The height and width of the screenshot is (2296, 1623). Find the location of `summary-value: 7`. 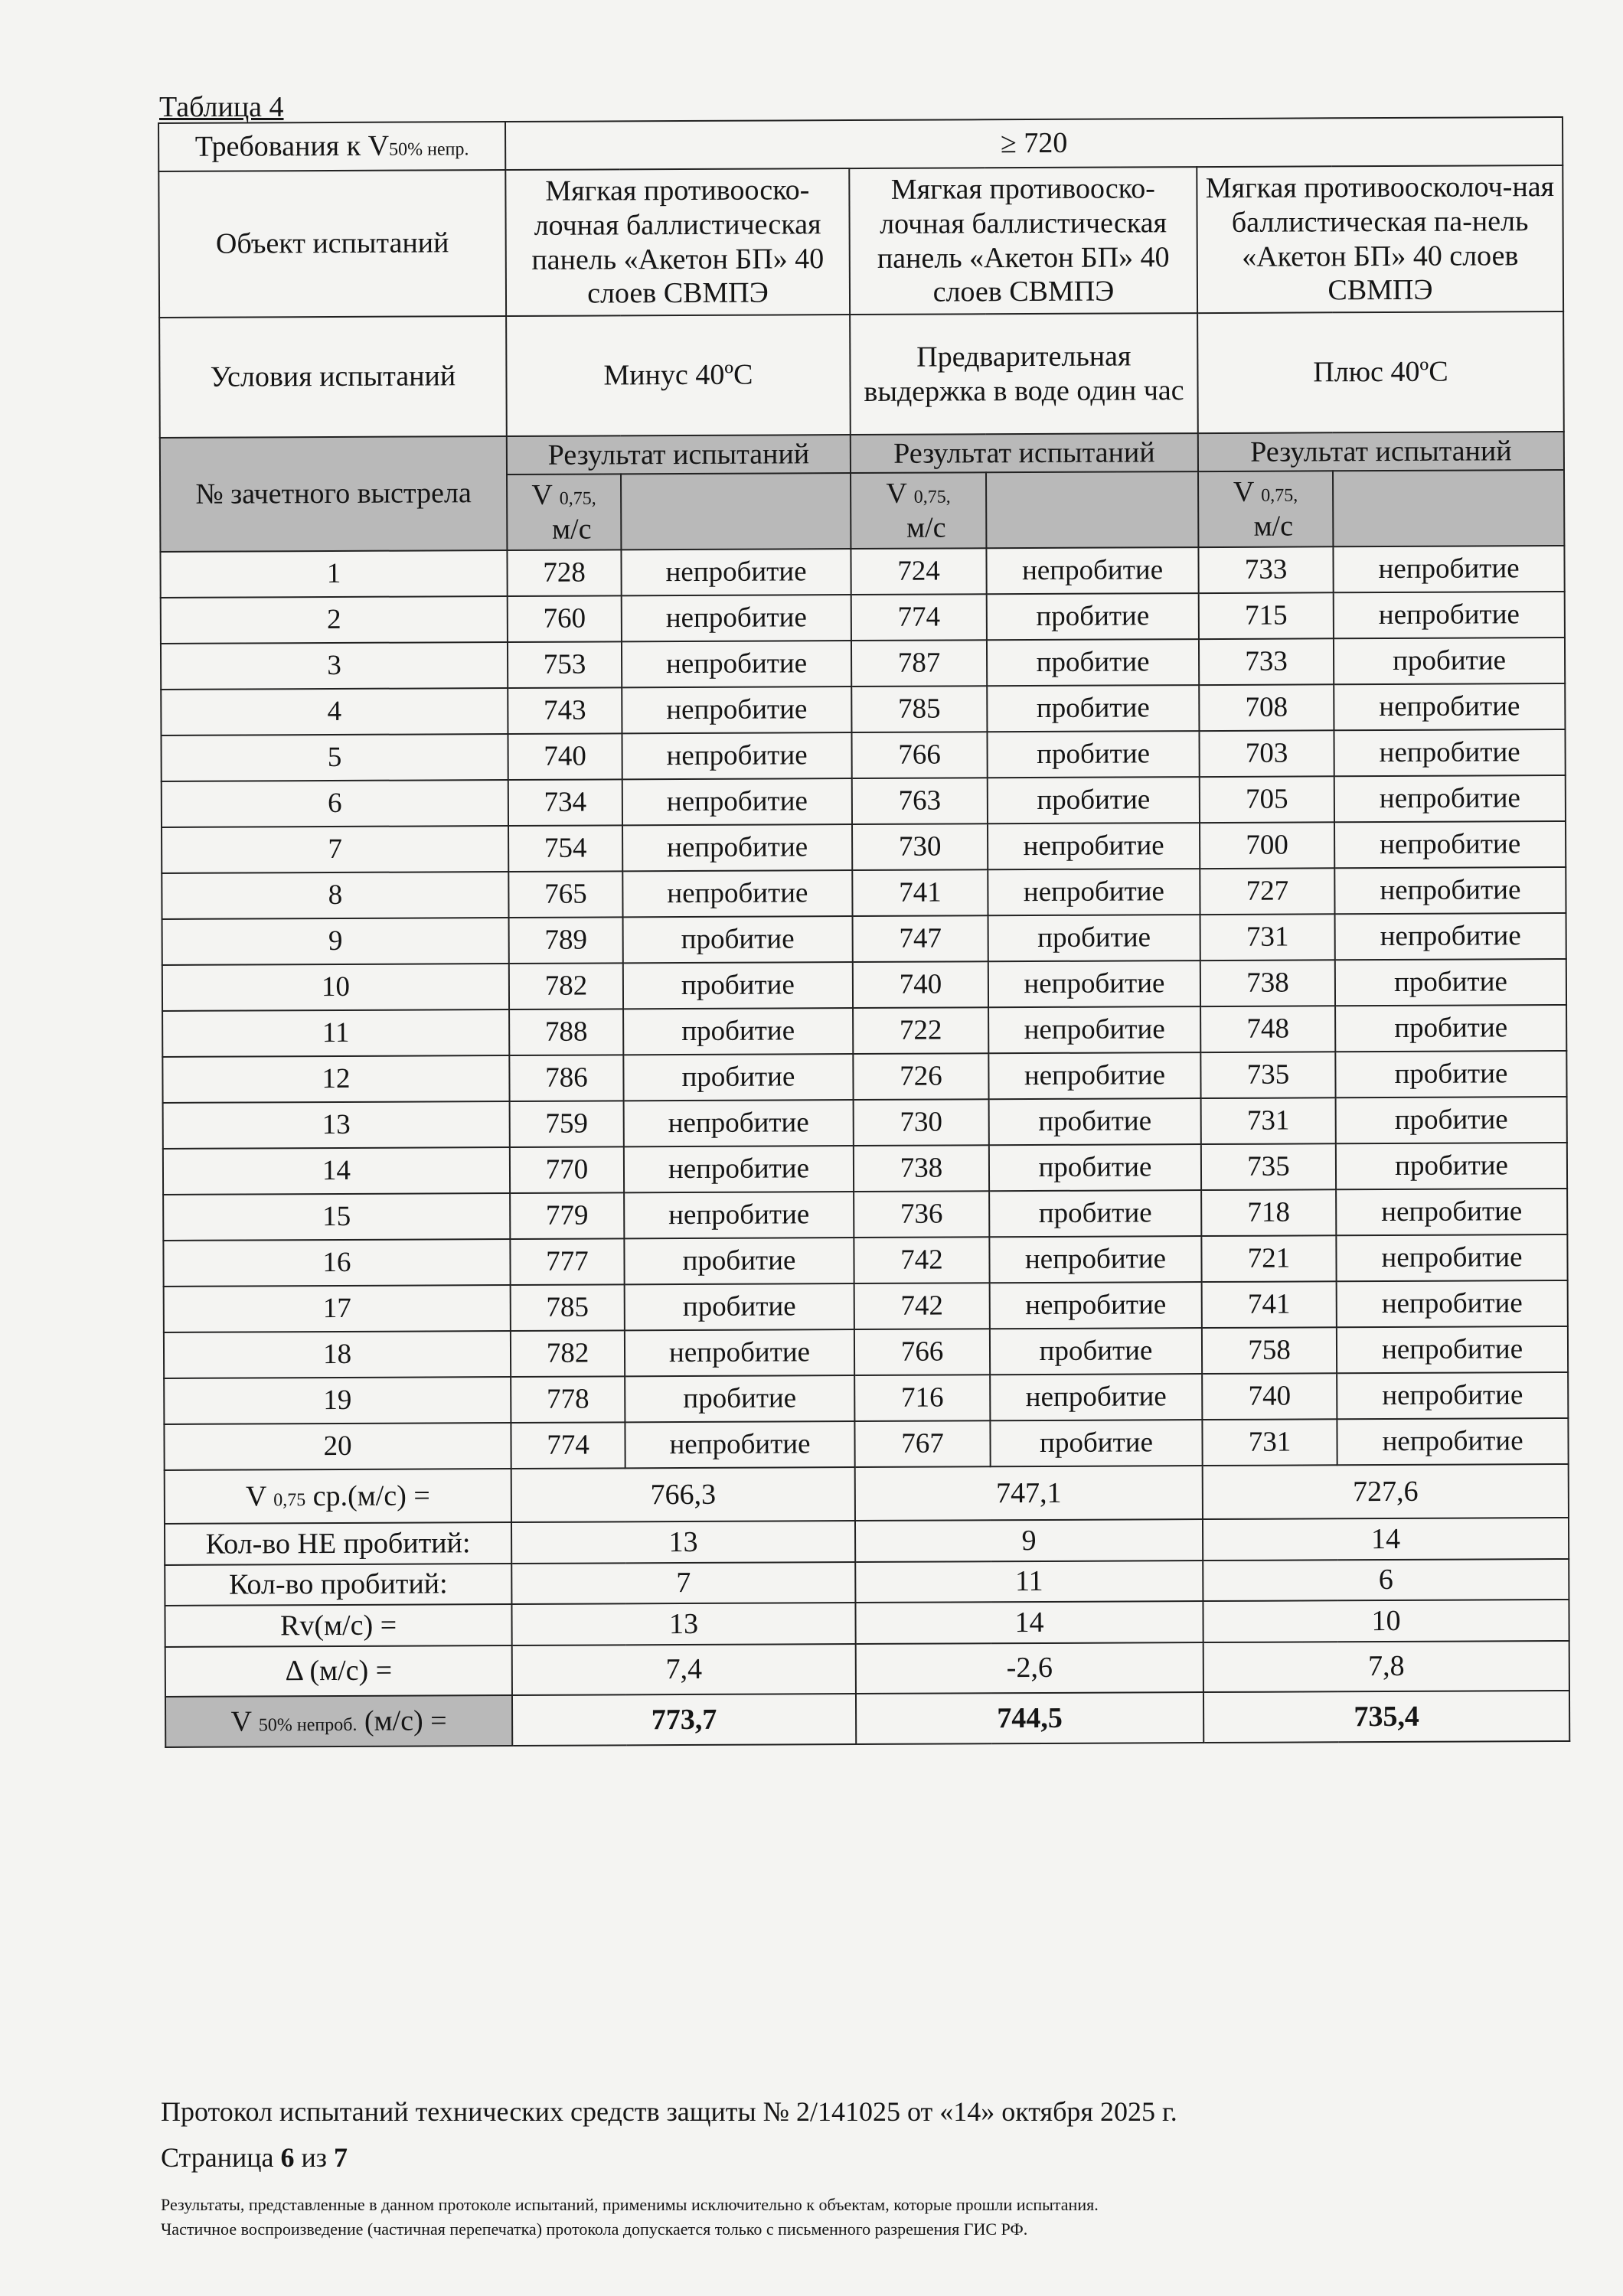

summary-value: 7 is located at coordinates (683, 1583).